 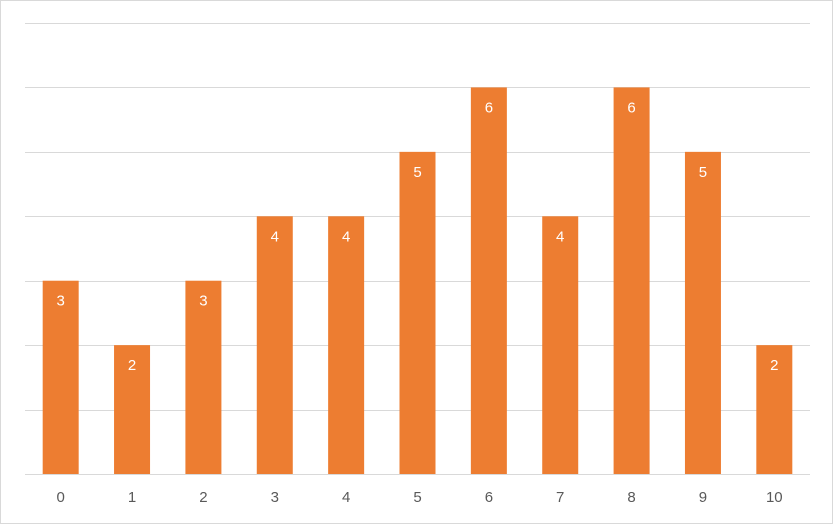 I want to click on x-tick-label: 8, so click(x=631, y=497).